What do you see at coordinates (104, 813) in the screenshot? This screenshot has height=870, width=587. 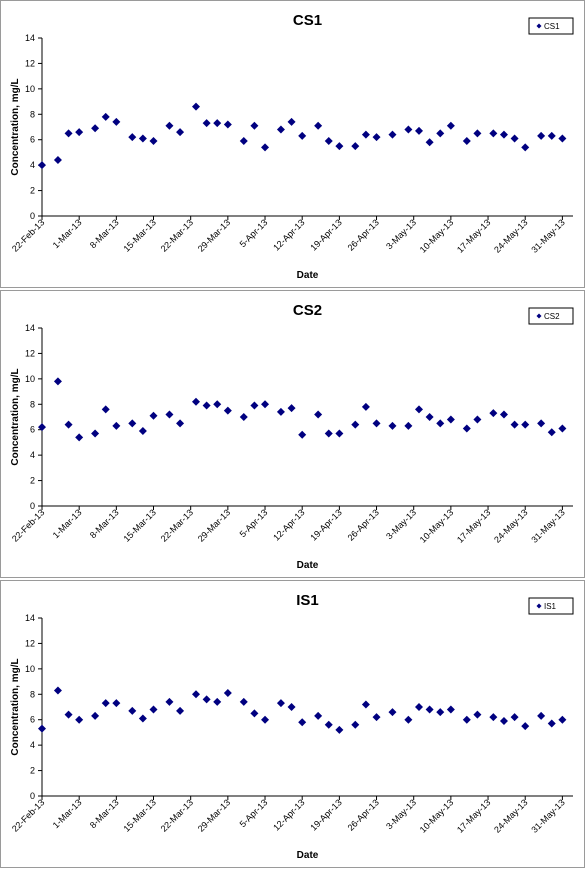 I see `x-tick-label: 8-Mar-13` at bounding box center [104, 813].